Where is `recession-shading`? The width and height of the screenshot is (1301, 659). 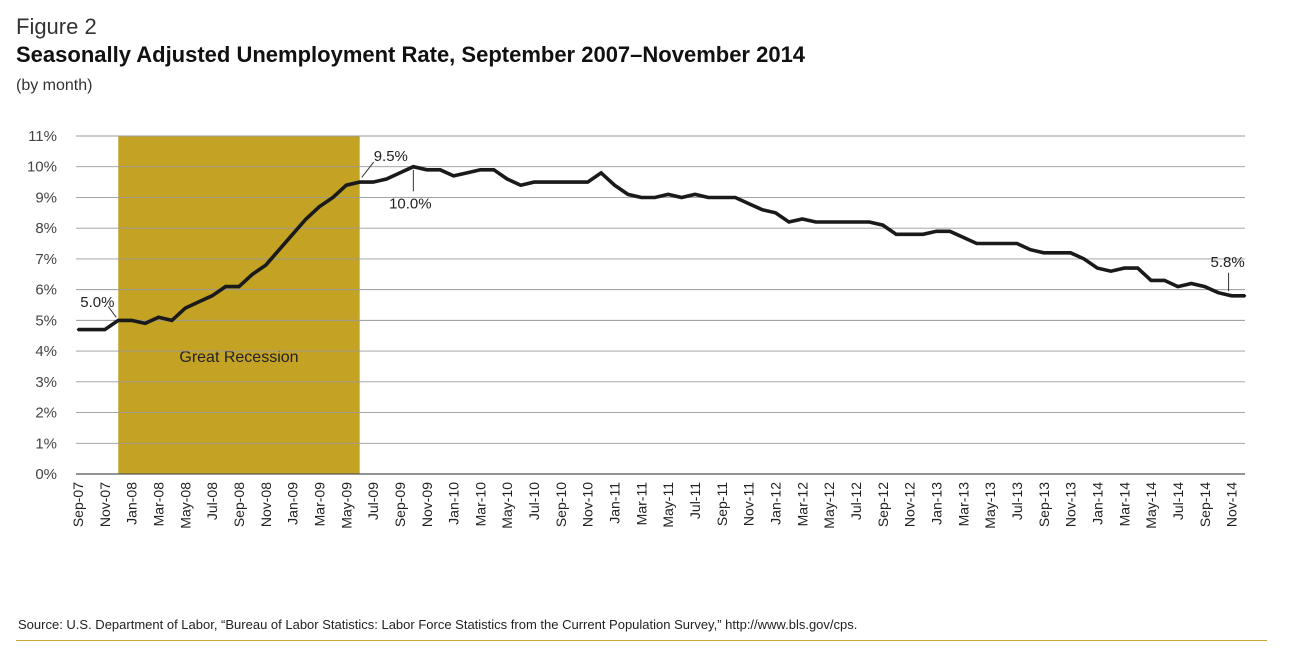 recession-shading is located at coordinates (239, 305).